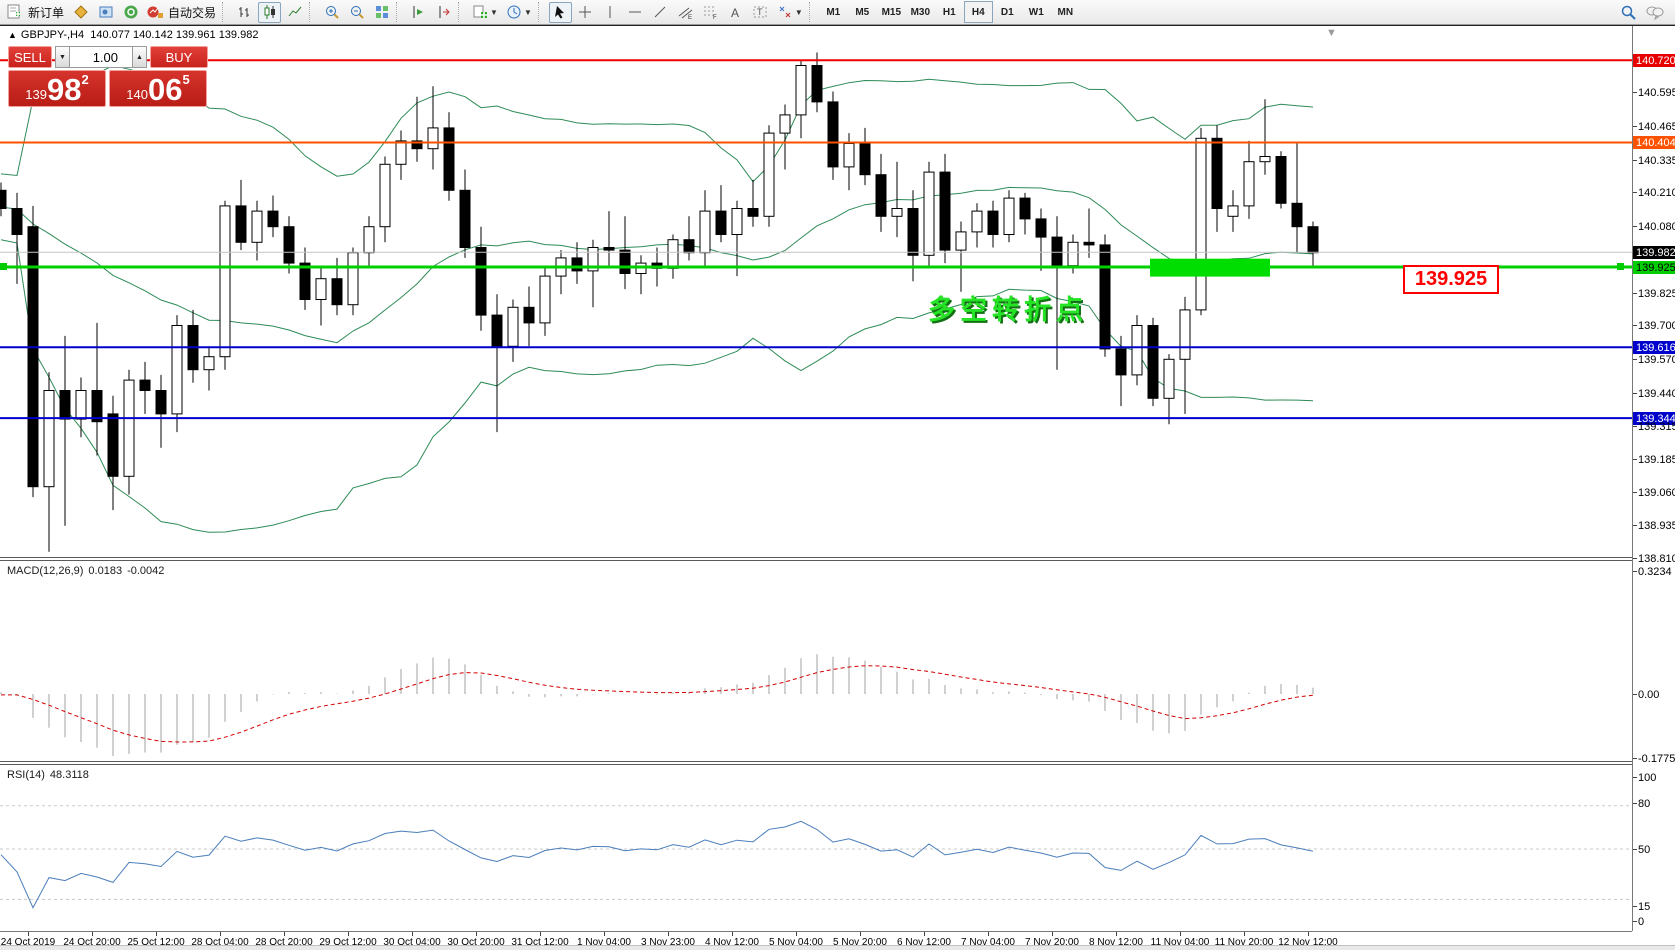 The image size is (1675, 950). I want to click on timeframe-h1-button: H1, so click(949, 12).